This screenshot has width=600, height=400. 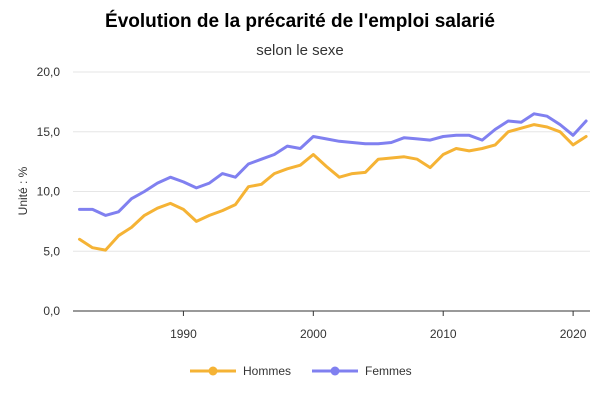 I want to click on x-tick-label: 2020, so click(x=573, y=334).